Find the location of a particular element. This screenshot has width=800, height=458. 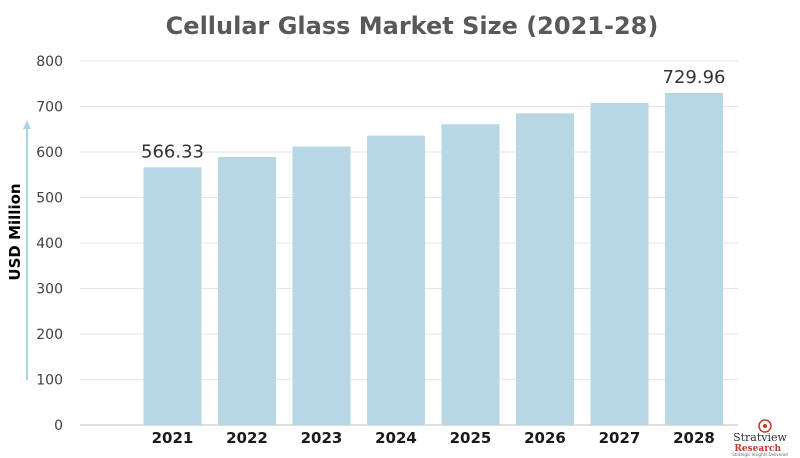

x-tick-label: 2026 is located at coordinates (545, 438).